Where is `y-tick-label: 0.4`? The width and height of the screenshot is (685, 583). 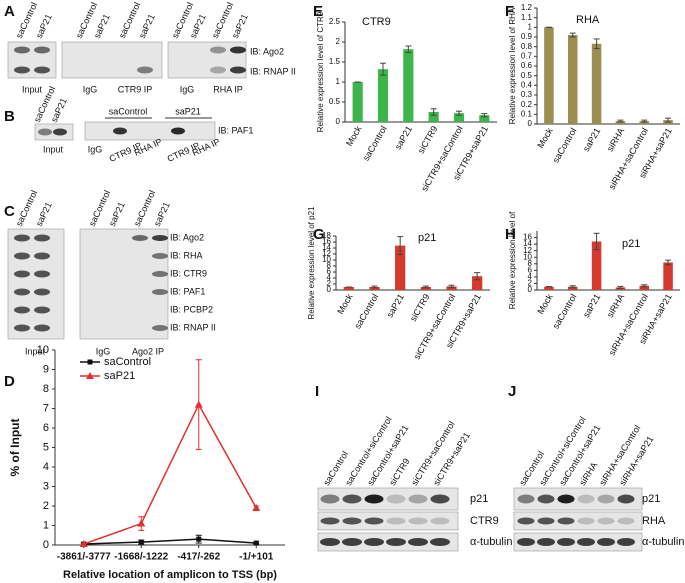
y-tick-label: 0.4 is located at coordinates (527, 84).